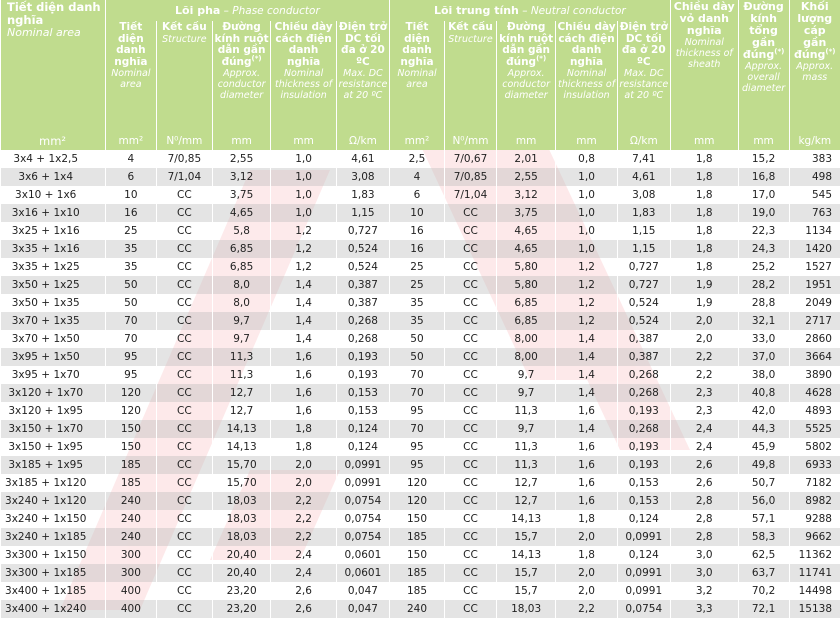  What do you see at coordinates (362, 159) in the screenshot?
I see `table-cell: 4,61` at bounding box center [362, 159].